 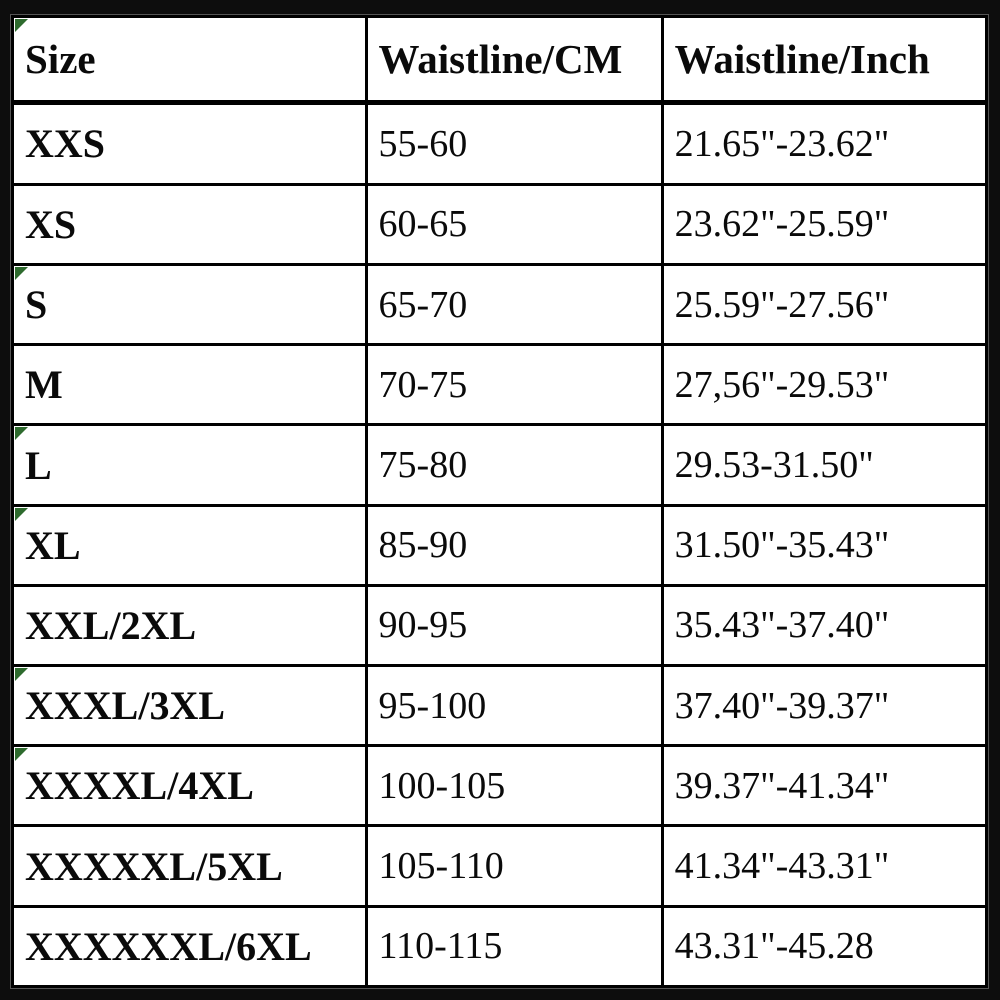 What do you see at coordinates (423, 384) in the screenshot?
I see `cm-value: 70-75` at bounding box center [423, 384].